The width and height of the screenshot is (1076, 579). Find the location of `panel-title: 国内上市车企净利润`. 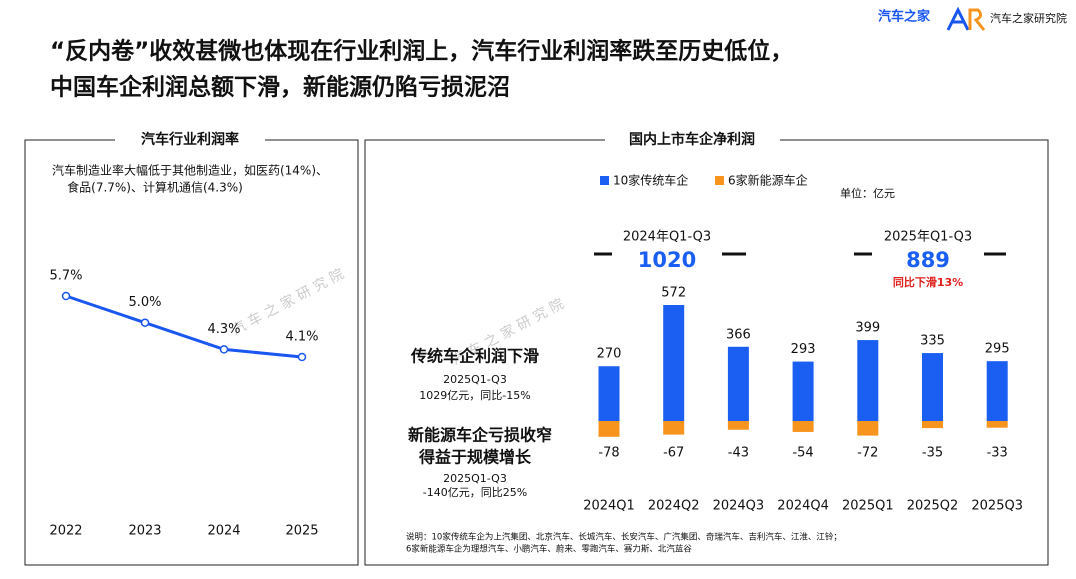

panel-title: 国内上市车企净利润 is located at coordinates (692, 139).